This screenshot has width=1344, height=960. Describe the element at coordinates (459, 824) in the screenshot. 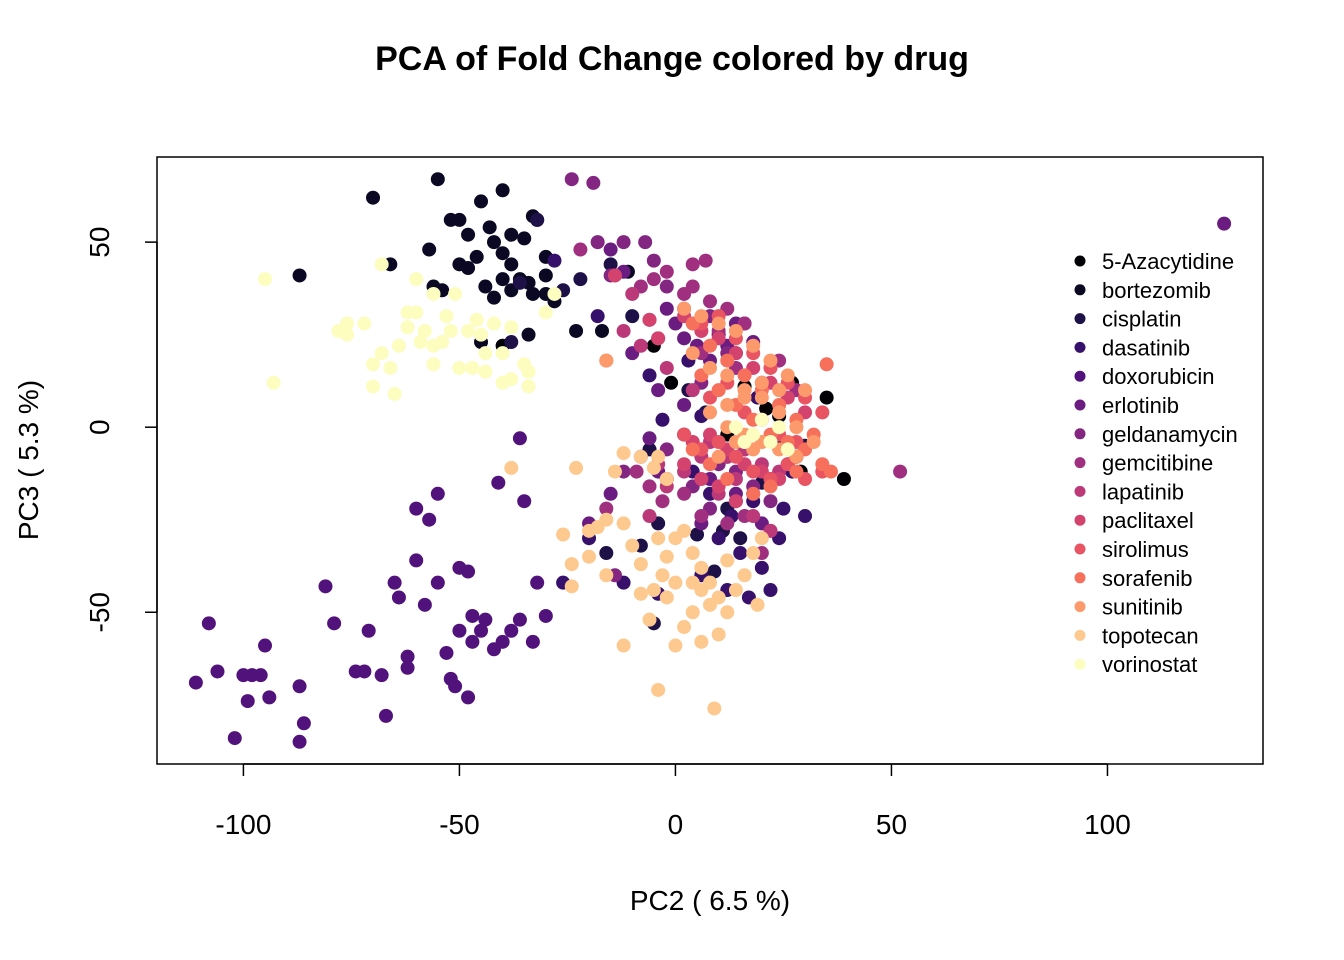

I see `x-tick-label: -50` at that location.